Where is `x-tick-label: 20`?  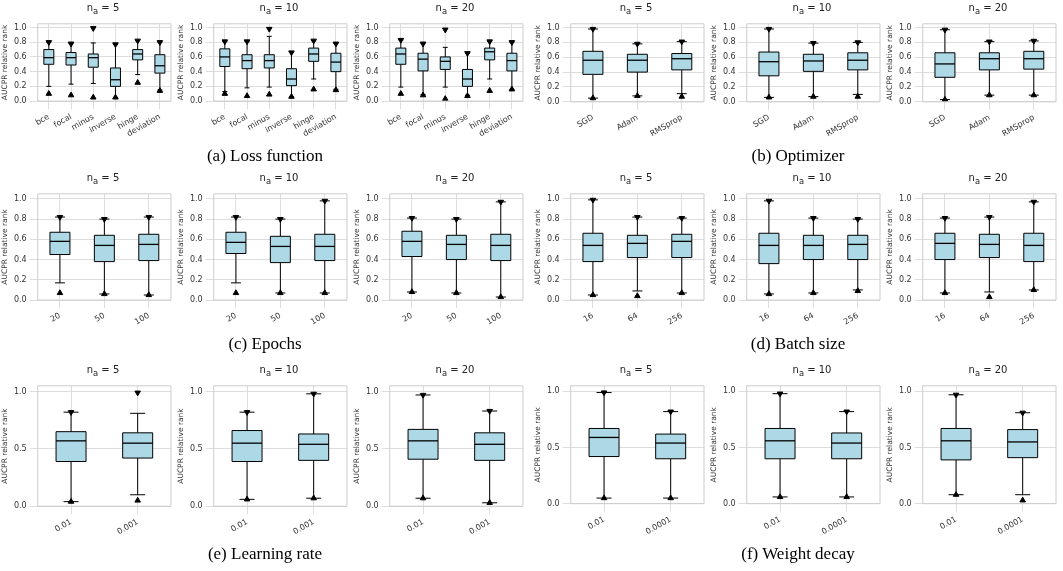
x-tick-label: 20 is located at coordinates (55, 317).